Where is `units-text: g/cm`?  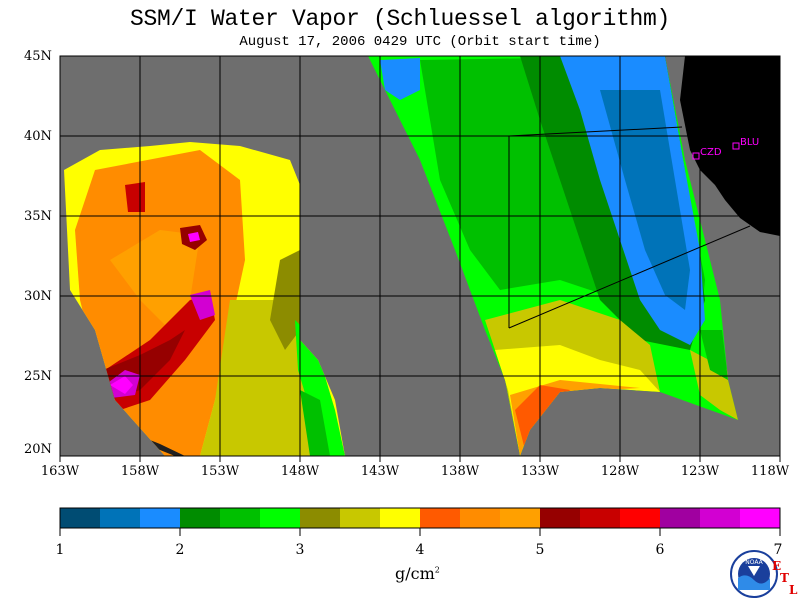
units-text: g/cm is located at coordinates (415, 573).